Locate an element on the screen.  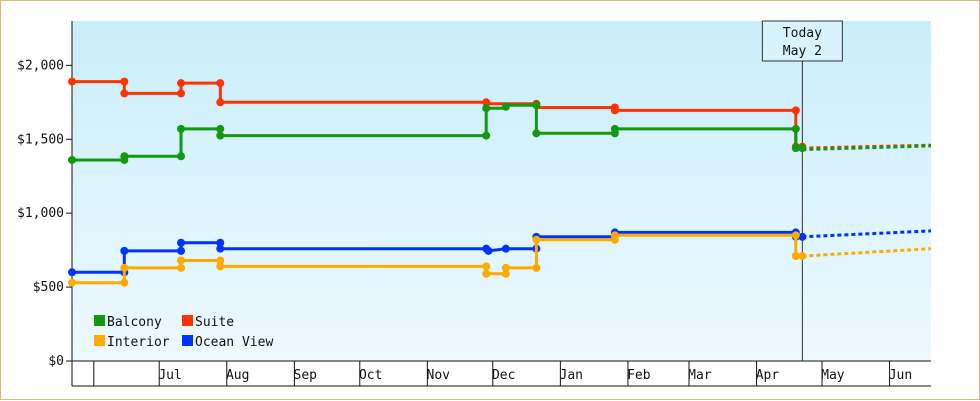
today-date: May 2 is located at coordinates (802, 51).